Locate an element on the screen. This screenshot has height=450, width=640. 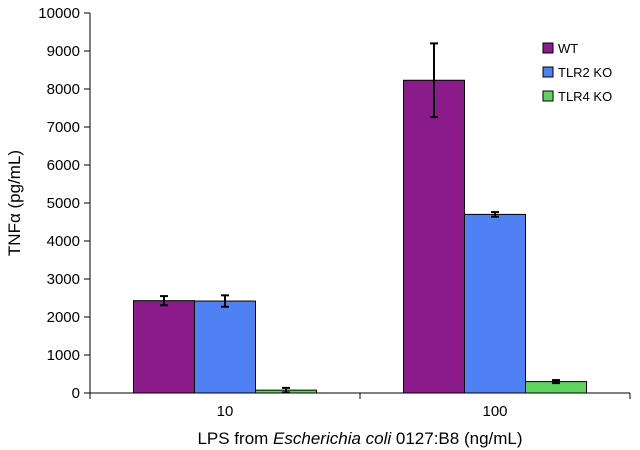
legend-label: TLR4 KO is located at coordinates (585, 96).